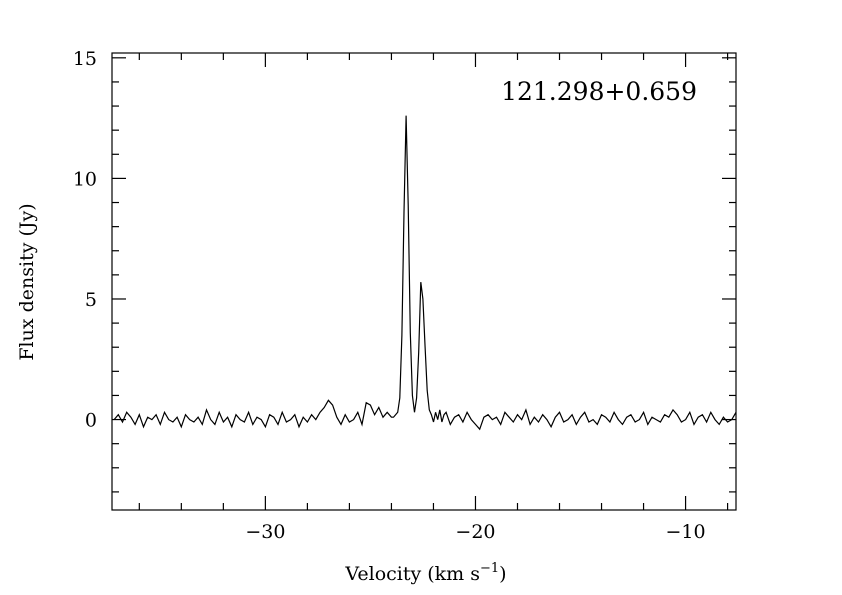  Describe the element at coordinates (686, 532) in the screenshot. I see `x-tick-label: −10` at that location.